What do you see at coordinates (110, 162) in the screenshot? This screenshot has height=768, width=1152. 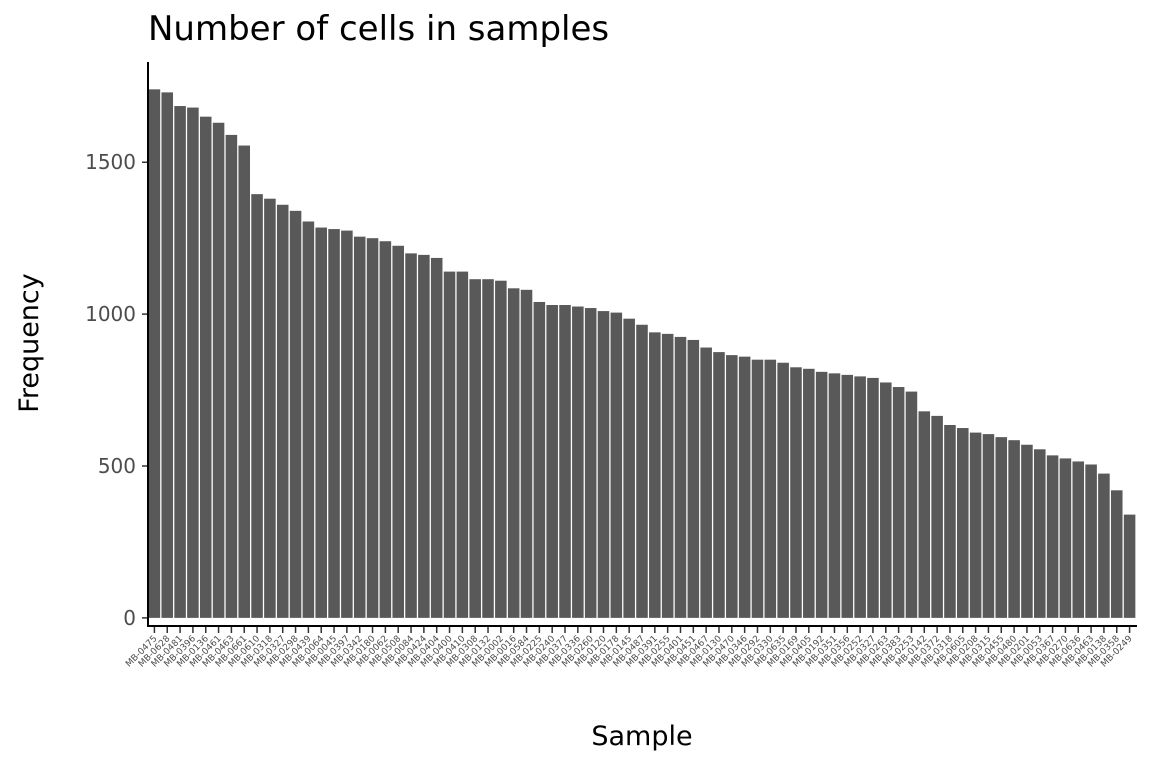 I see `y-tick-label: 1500` at bounding box center [110, 162].